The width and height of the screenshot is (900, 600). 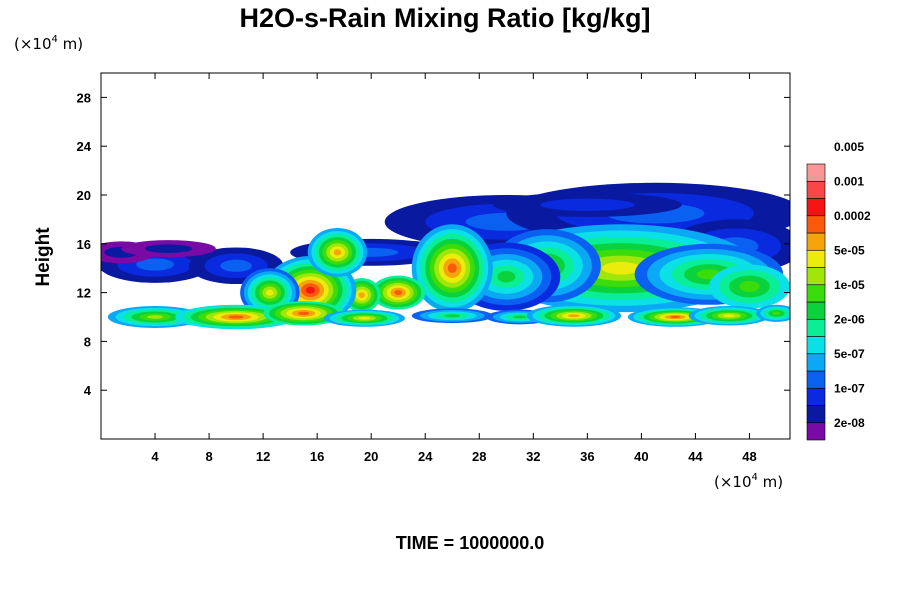 What do you see at coordinates (84, 195) in the screenshot?
I see `y-tick-label-4: 20` at bounding box center [84, 195].